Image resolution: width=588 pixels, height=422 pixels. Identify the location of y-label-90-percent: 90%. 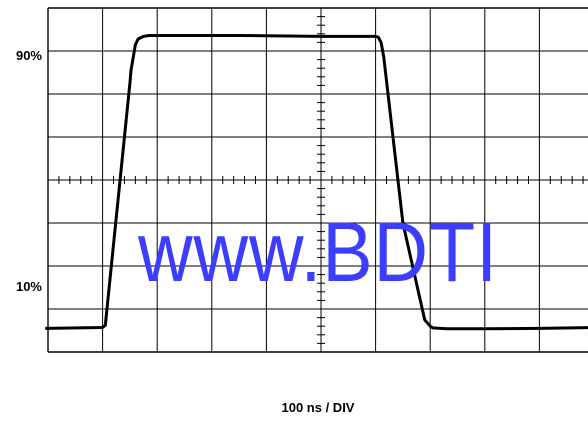
(29, 55).